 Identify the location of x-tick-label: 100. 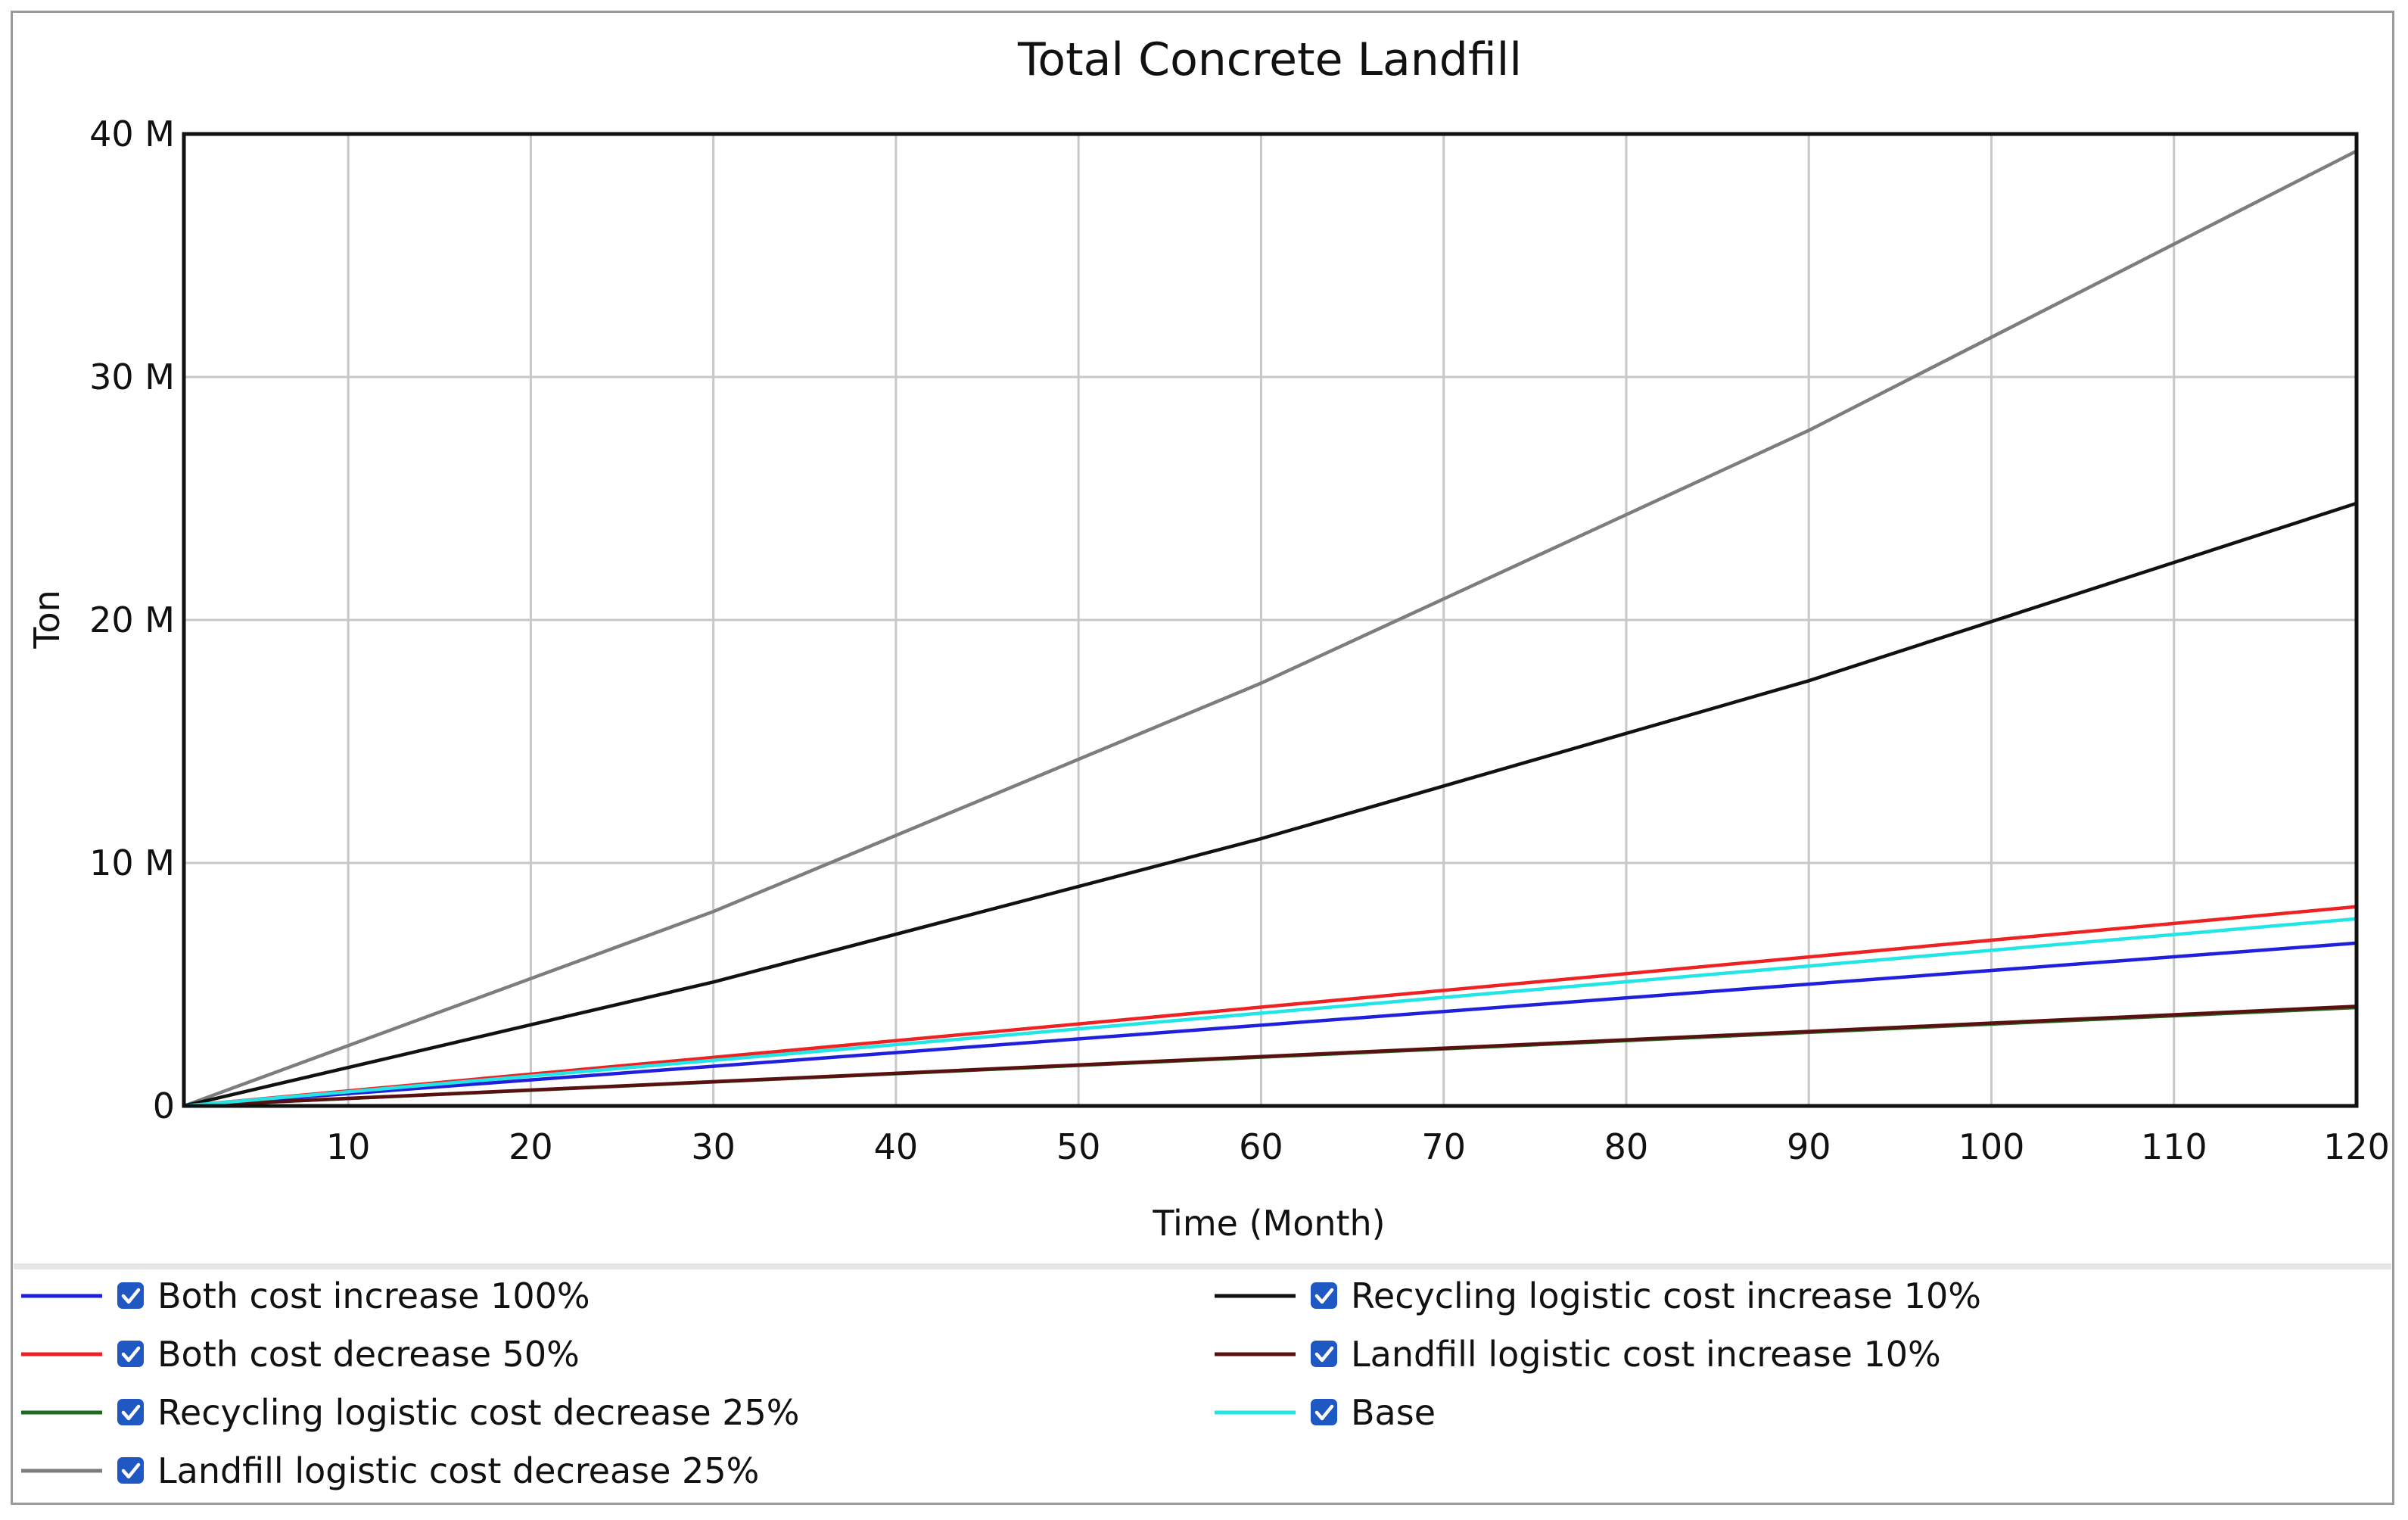
(1991, 1146).